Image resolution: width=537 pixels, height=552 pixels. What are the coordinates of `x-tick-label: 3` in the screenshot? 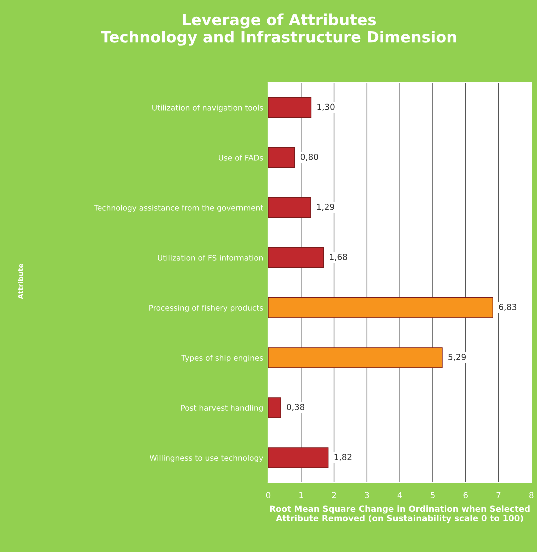 It's located at (367, 495).